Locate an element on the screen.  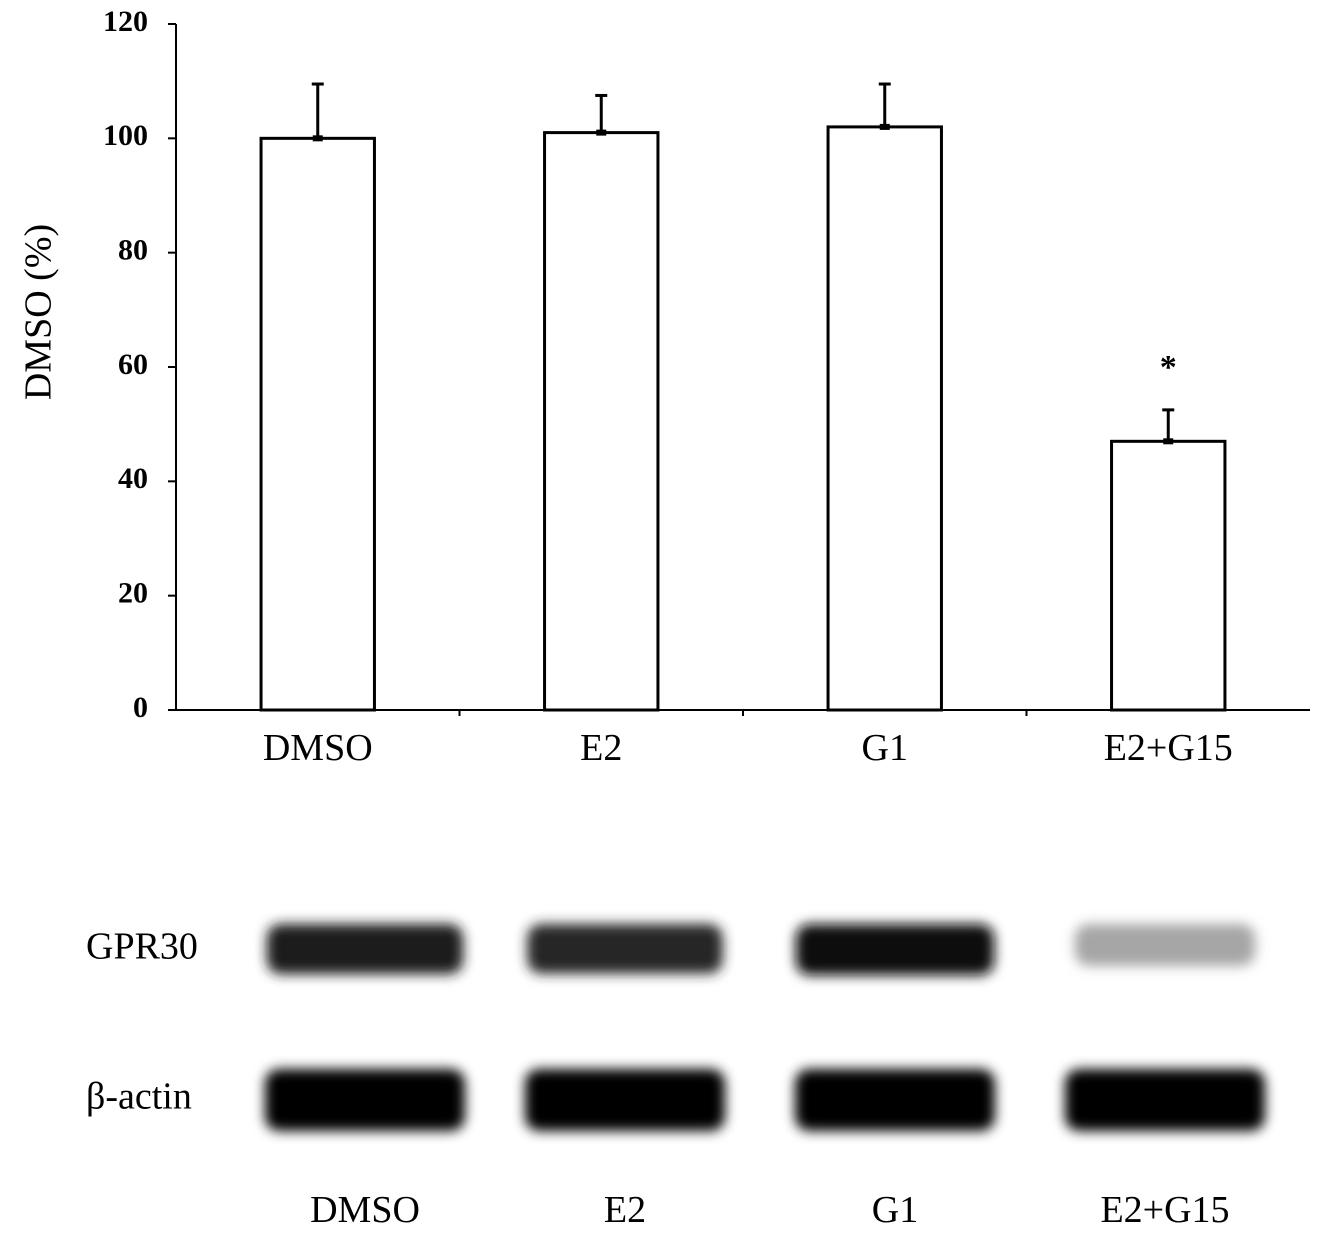
y-ticks: 0 20 40 60 80 100 120 is located at coordinates (139, 364).